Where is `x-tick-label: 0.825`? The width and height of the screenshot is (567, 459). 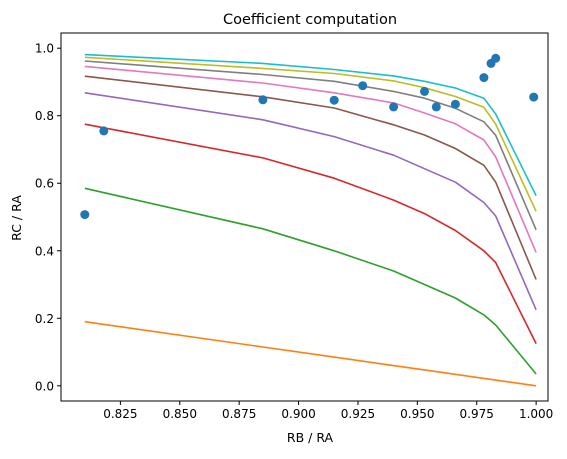 x-tick-label: 0.825 is located at coordinates (120, 414).